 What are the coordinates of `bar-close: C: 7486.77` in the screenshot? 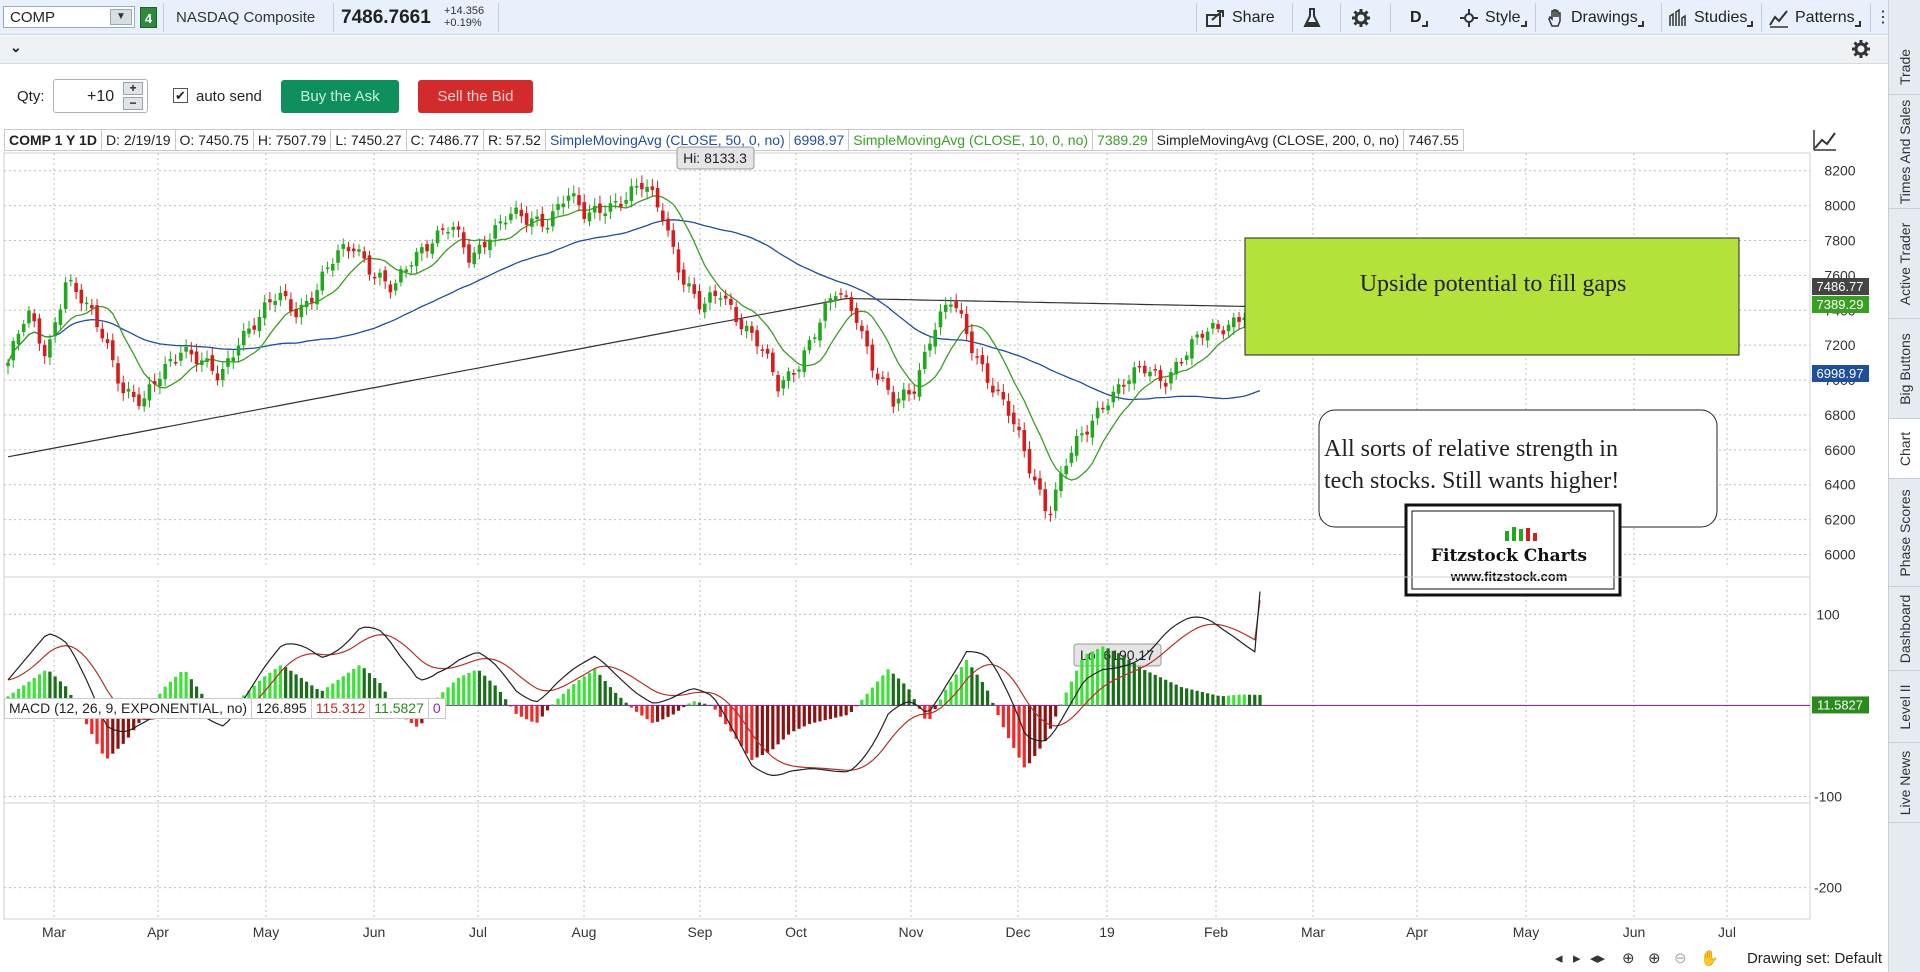 It's located at (445, 140).